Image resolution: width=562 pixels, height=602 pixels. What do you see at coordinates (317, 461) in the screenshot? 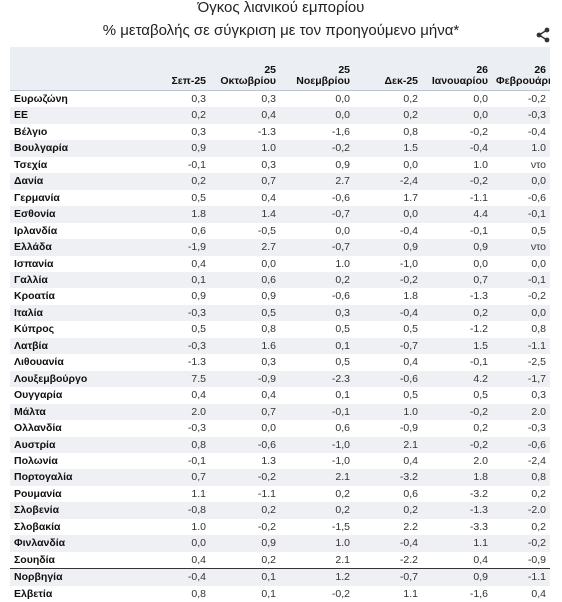
I see `table-cell: -1,0` at bounding box center [317, 461].